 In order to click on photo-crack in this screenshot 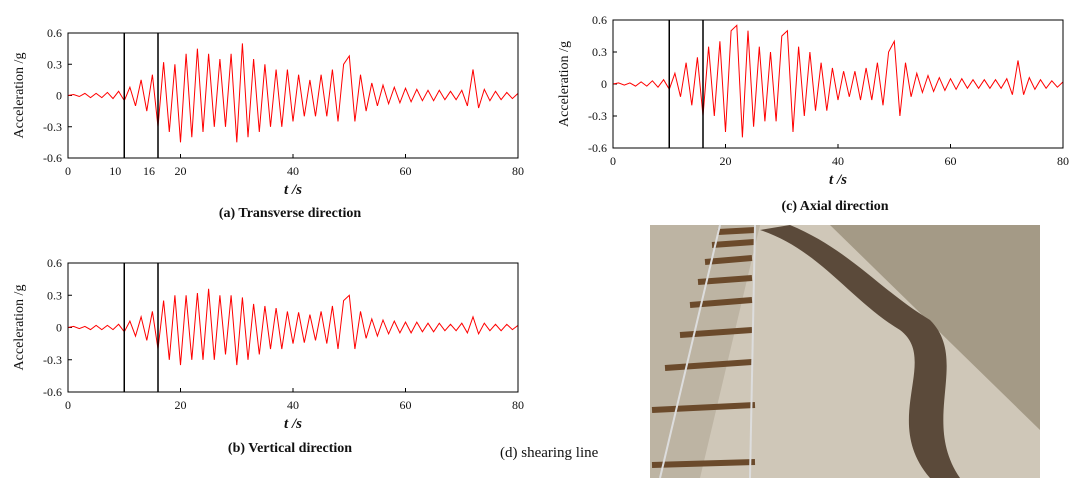, I will do `click(860, 351)`.